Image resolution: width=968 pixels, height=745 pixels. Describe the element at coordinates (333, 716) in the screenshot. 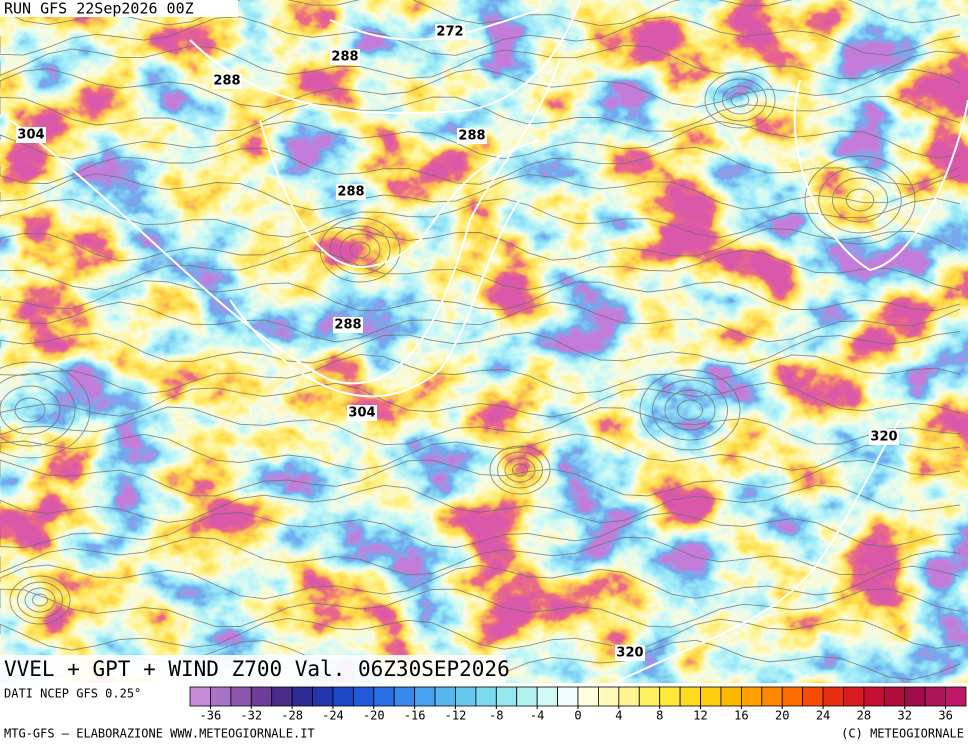

I see `colorbar-tick-label: -24` at that location.